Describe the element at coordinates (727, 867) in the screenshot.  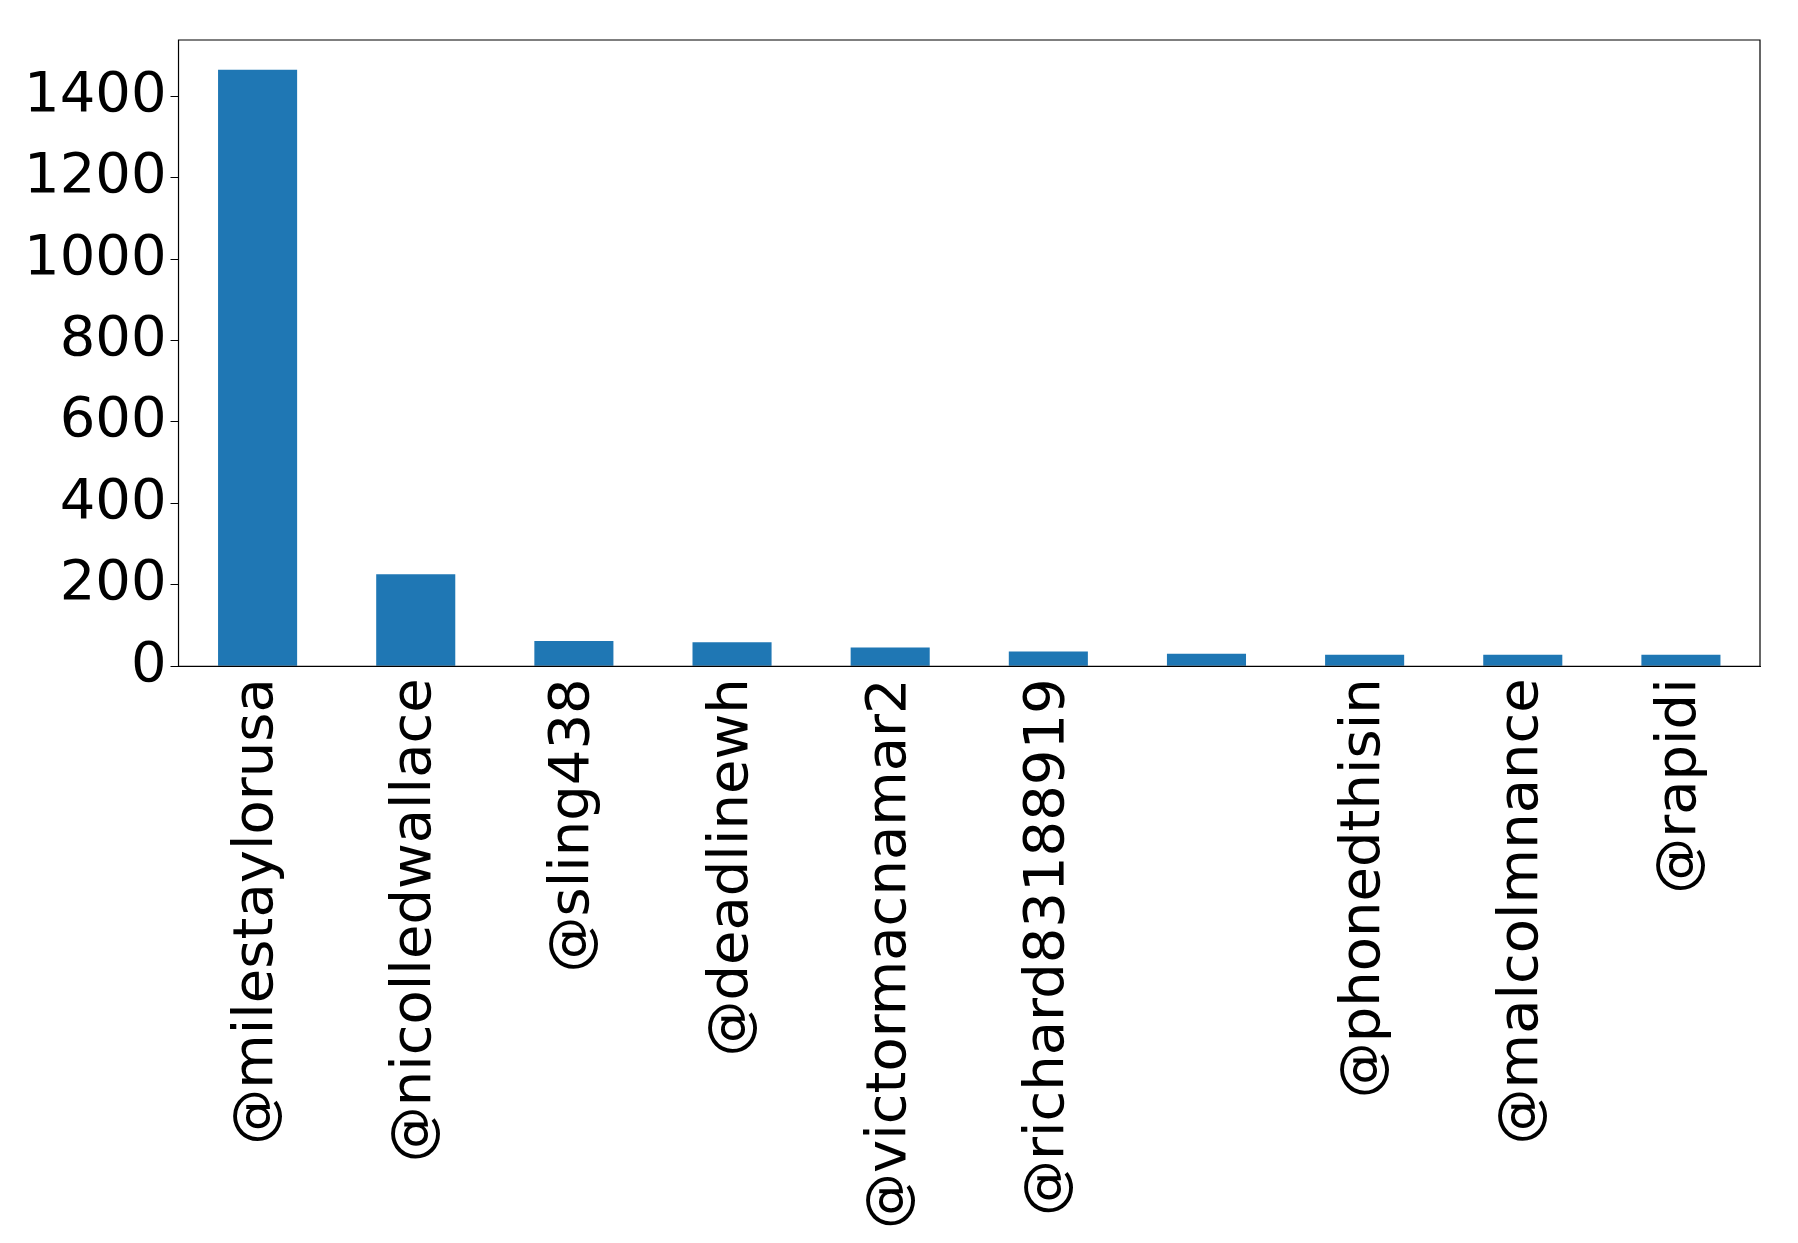
I see `x-tick-label: @deadlinewh` at that location.